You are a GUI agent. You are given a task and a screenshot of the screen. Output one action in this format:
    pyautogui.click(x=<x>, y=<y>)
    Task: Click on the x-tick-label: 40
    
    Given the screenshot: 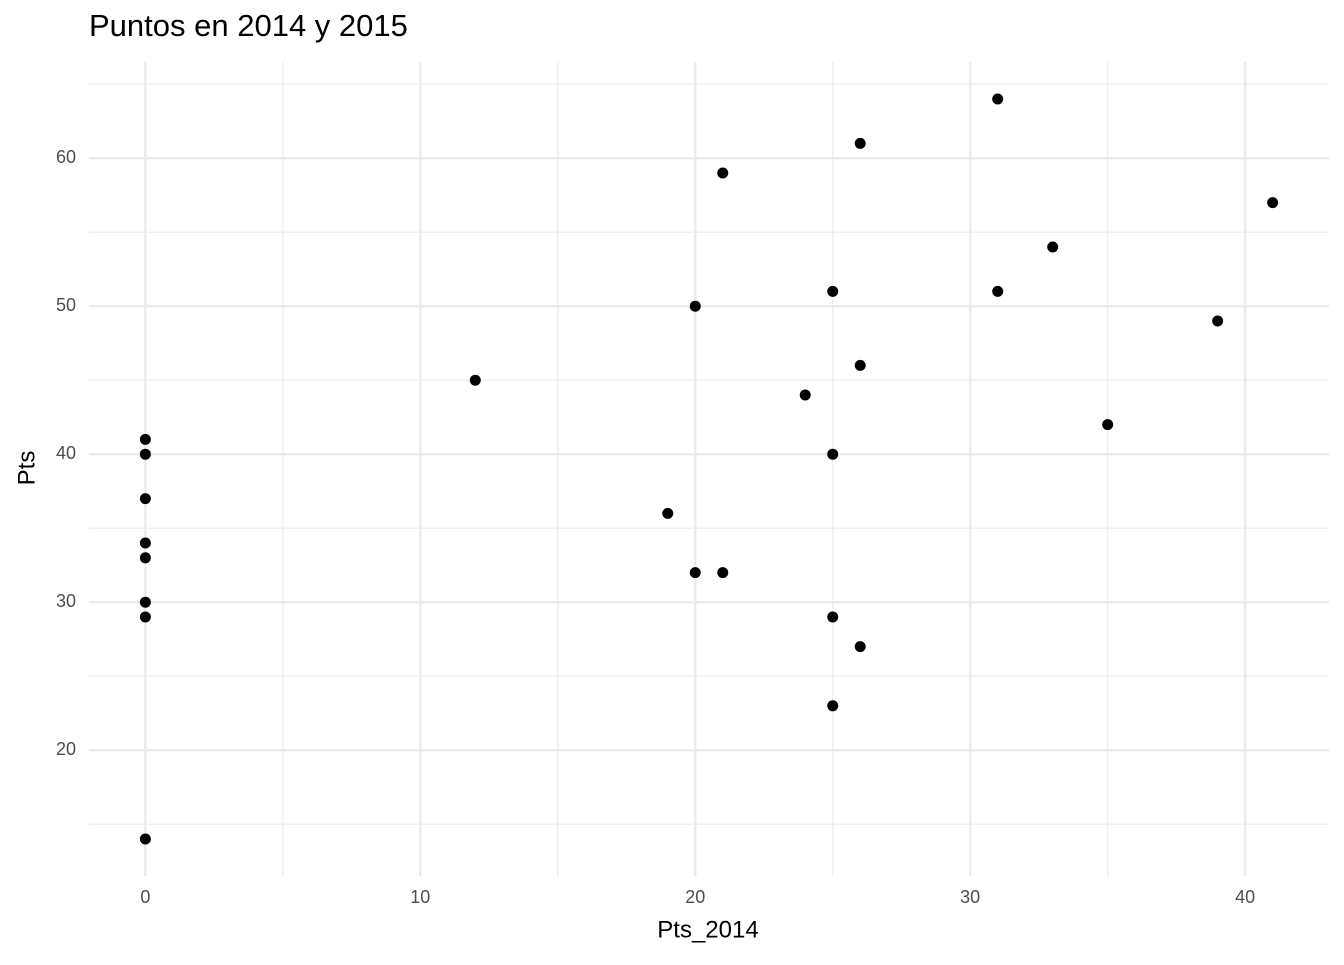 What is the action you would take?
    pyautogui.click(x=1245, y=897)
    